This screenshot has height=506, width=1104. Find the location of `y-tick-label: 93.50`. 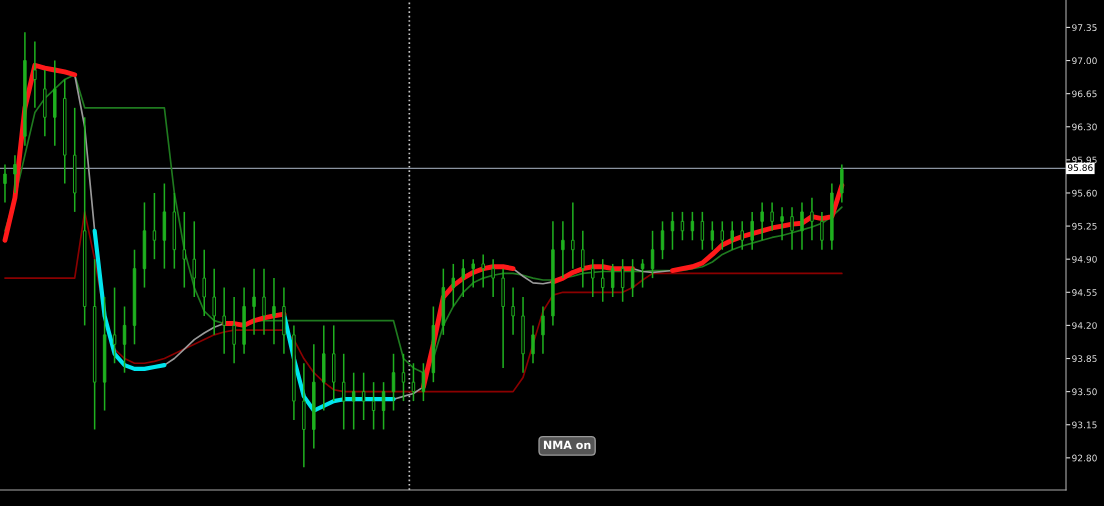

y-tick-label: 93.50 is located at coordinates (1084, 392).